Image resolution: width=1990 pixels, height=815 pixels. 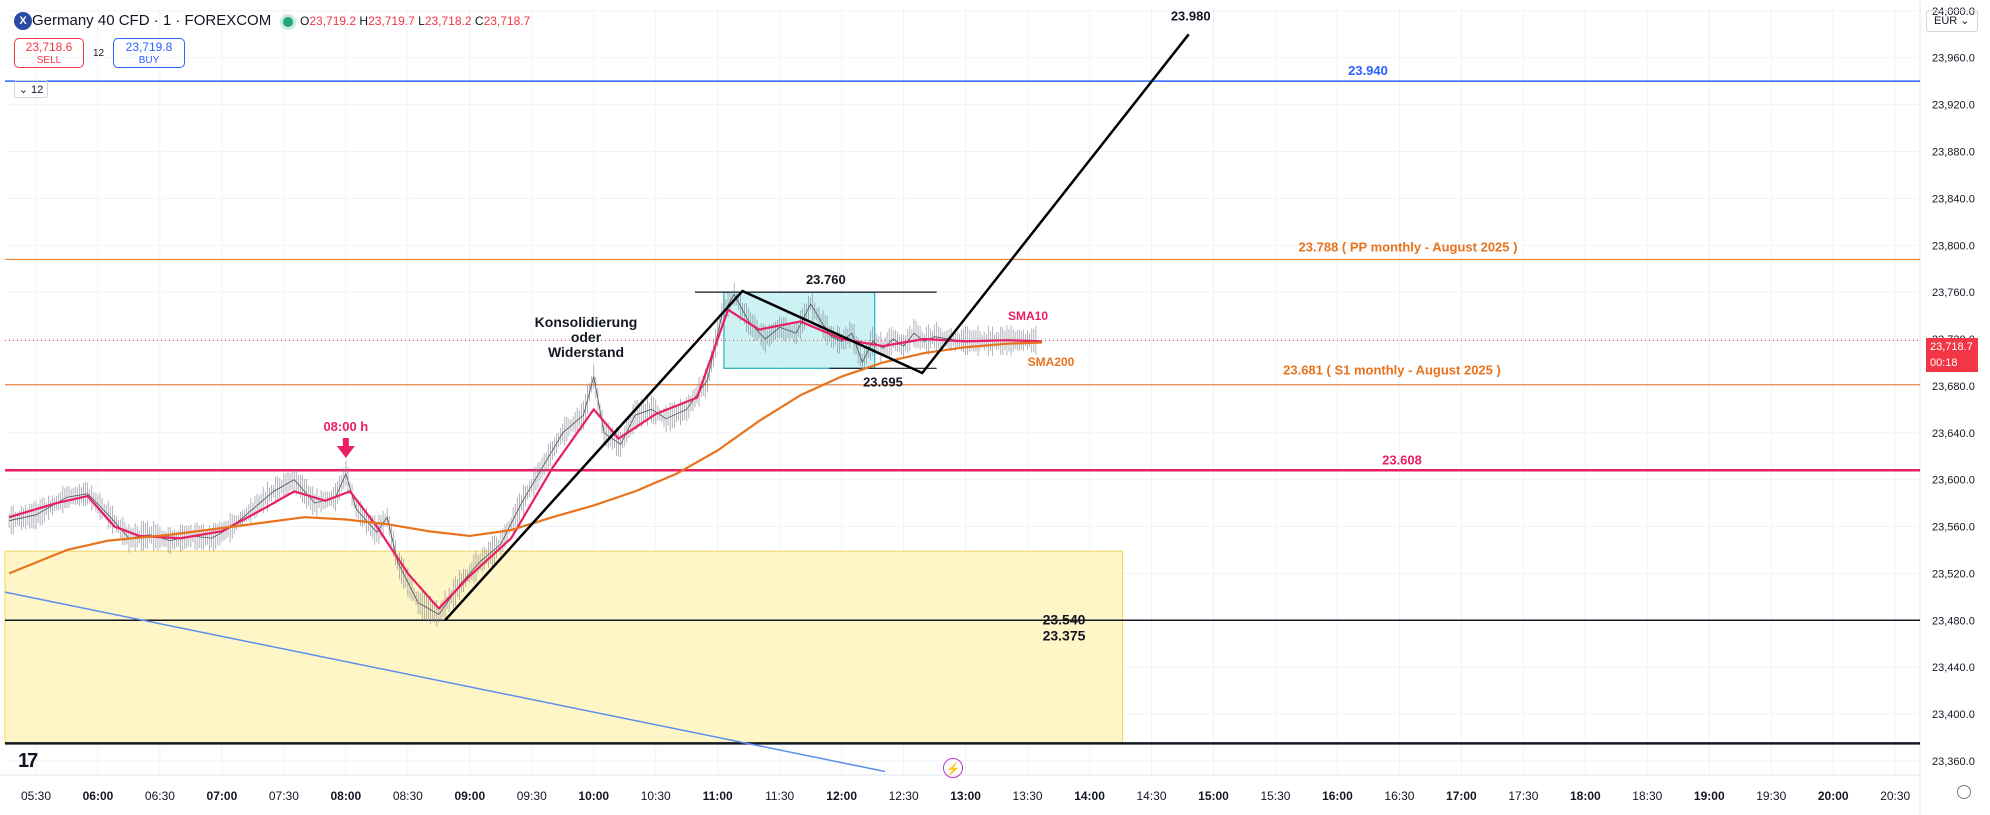 What do you see at coordinates (1953, 59) in the screenshot?
I see `y-tick-label: 23,960.0` at bounding box center [1953, 59].